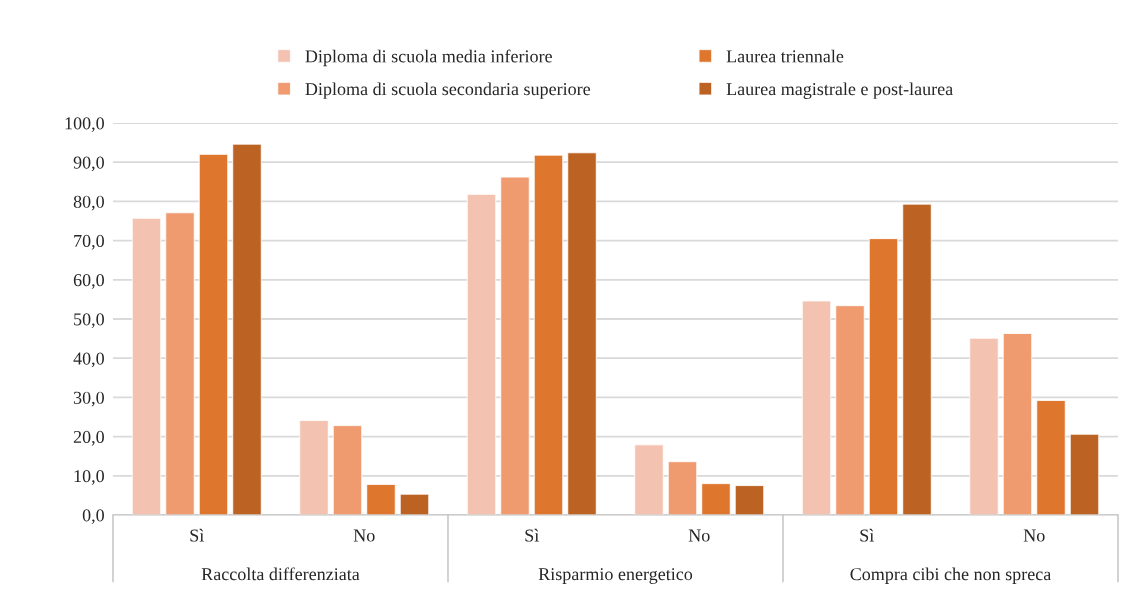 The width and height of the screenshot is (1130, 599). What do you see at coordinates (89, 321) in the screenshot?
I see `y-tick-label: 50,0` at bounding box center [89, 321].